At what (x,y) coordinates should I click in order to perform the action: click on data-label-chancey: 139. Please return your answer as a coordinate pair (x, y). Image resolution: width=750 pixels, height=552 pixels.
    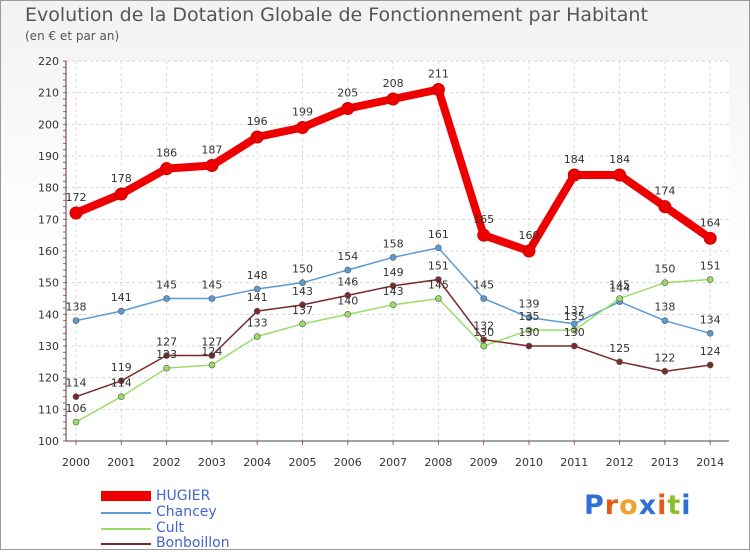
    Looking at the image, I should click on (529, 304).